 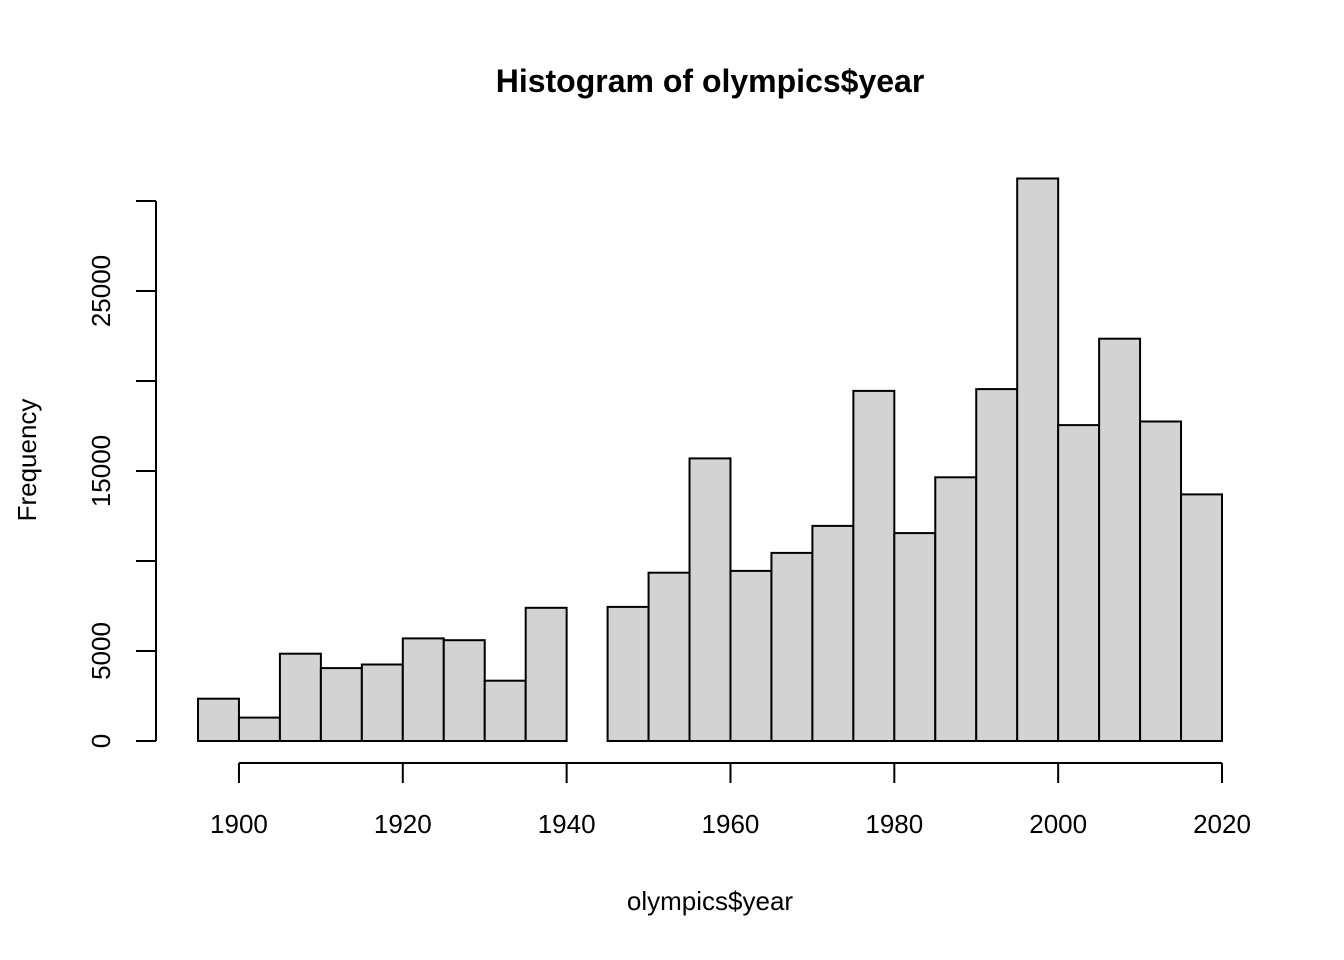 I want to click on x-tick-label: 1940, so click(x=567, y=824).